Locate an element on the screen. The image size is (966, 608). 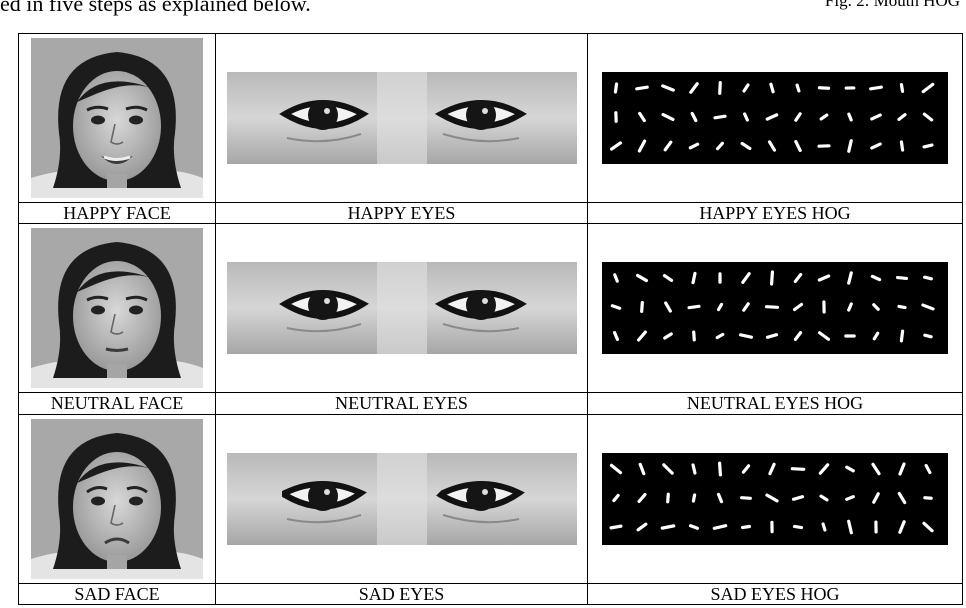
sad-face-label: SAD FACE is located at coordinates (117, 593).